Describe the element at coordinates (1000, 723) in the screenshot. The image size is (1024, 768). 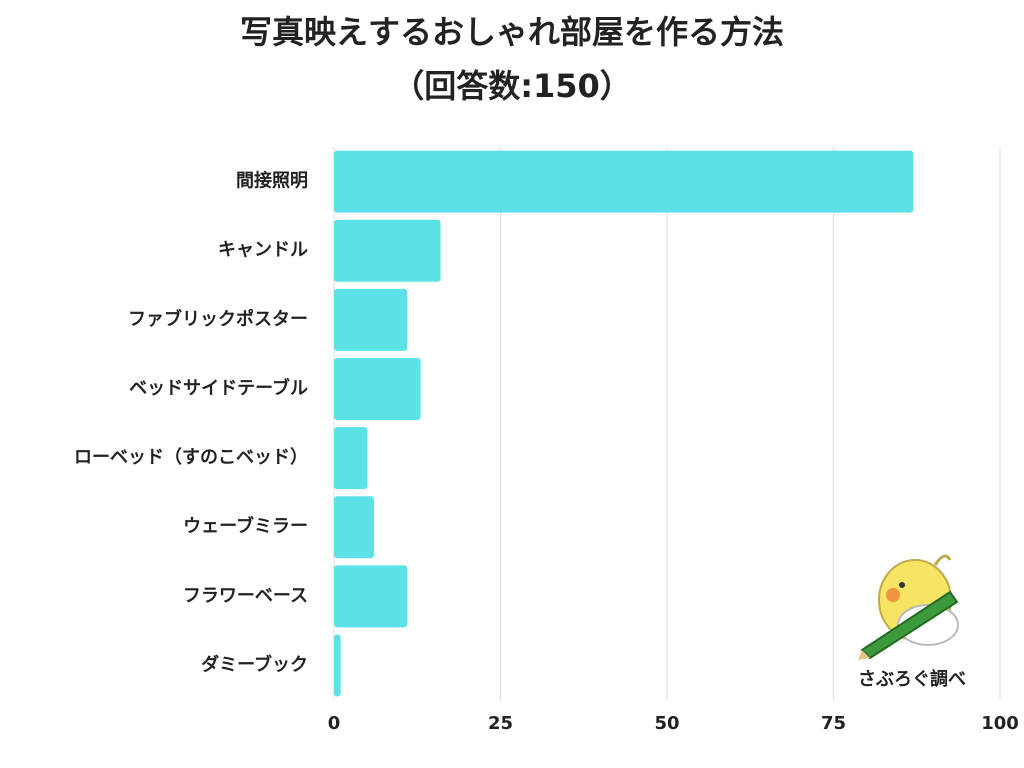
I see `x-tick-label: 100` at that location.